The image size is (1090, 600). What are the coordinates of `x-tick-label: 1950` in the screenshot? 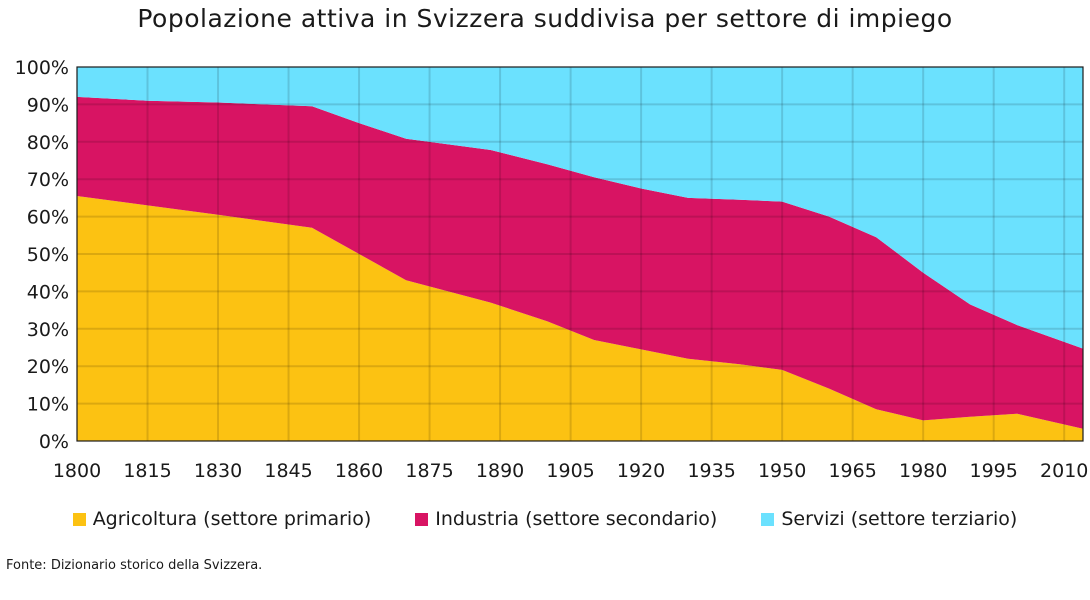 It's located at (782, 471).